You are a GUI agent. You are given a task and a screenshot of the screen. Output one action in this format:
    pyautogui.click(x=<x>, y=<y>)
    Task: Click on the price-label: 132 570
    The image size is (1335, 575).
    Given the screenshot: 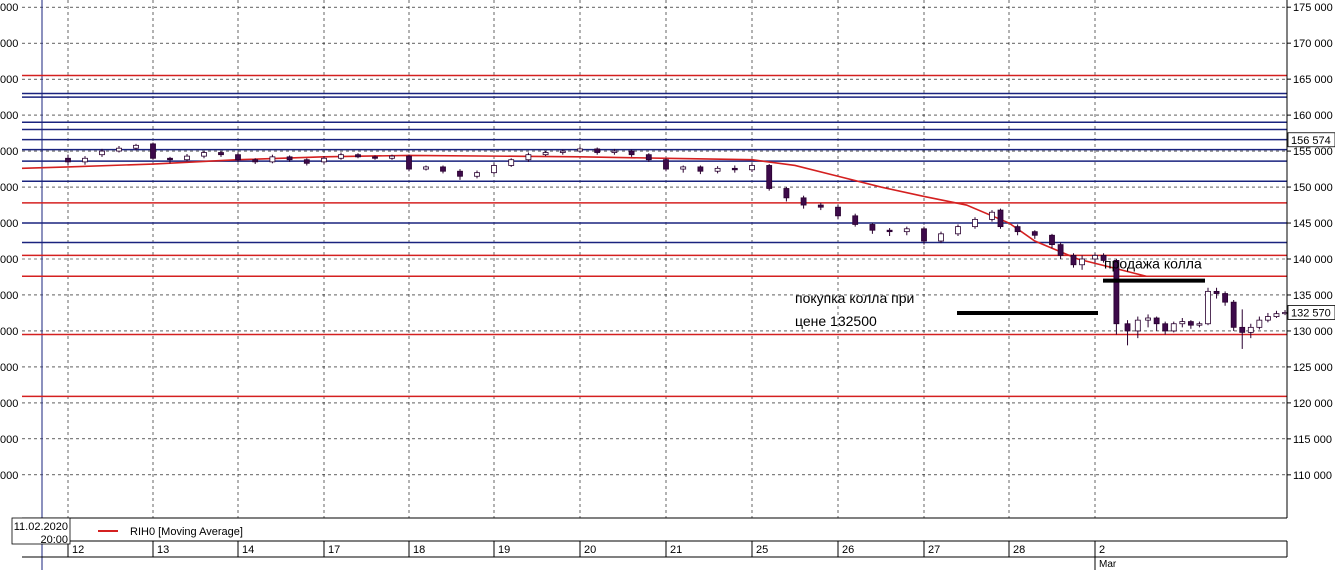 What is the action you would take?
    pyautogui.click(x=1311, y=313)
    